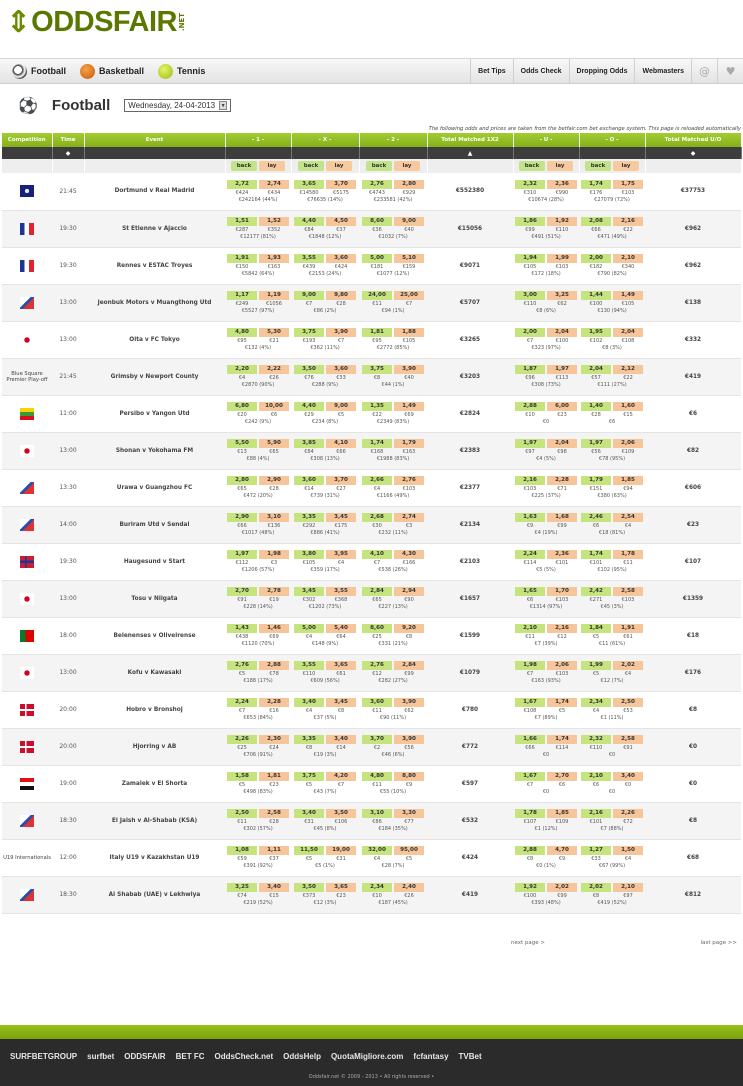 The width and height of the screenshot is (743, 1086). I want to click on lay-price: 4,30, so click(409, 554).